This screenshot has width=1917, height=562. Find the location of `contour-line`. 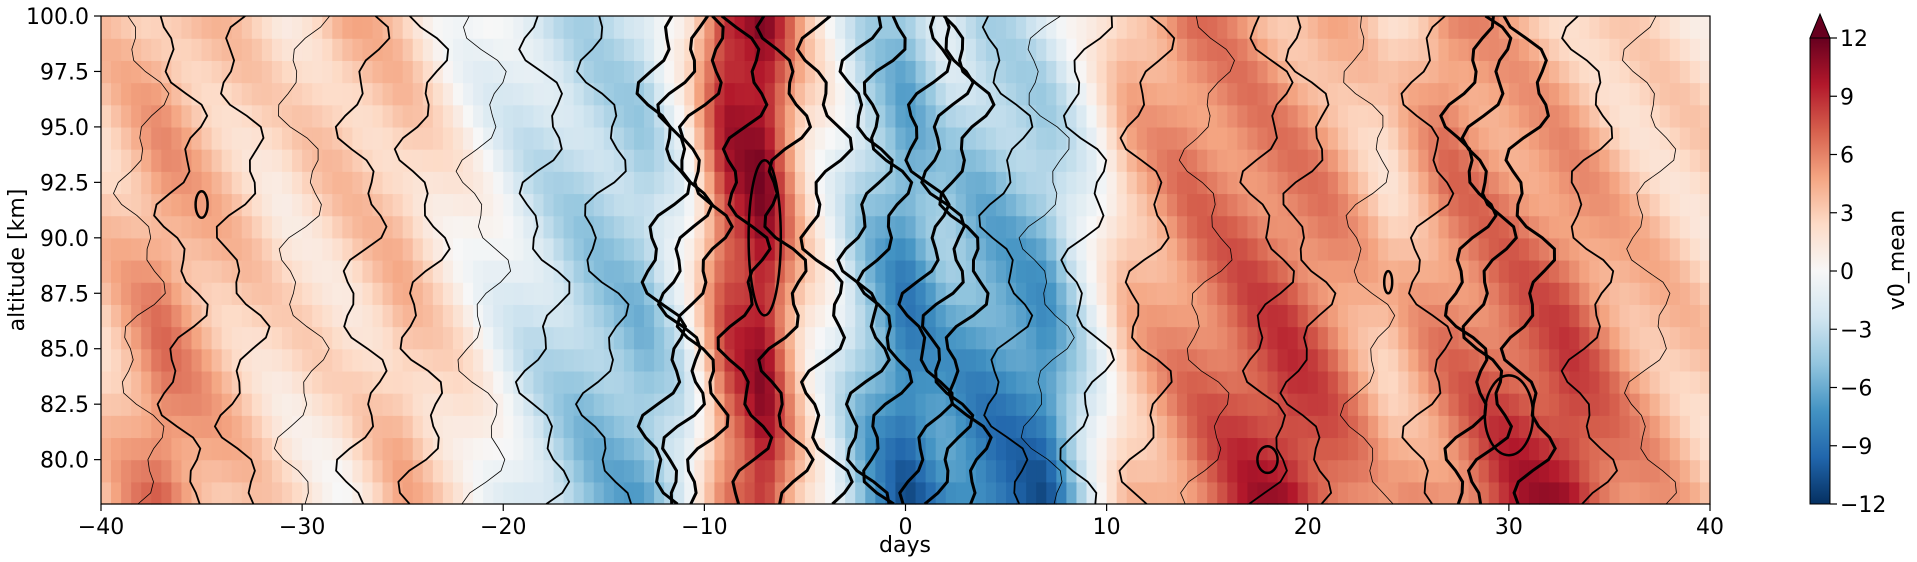

contour-line is located at coordinates (1206, 260).